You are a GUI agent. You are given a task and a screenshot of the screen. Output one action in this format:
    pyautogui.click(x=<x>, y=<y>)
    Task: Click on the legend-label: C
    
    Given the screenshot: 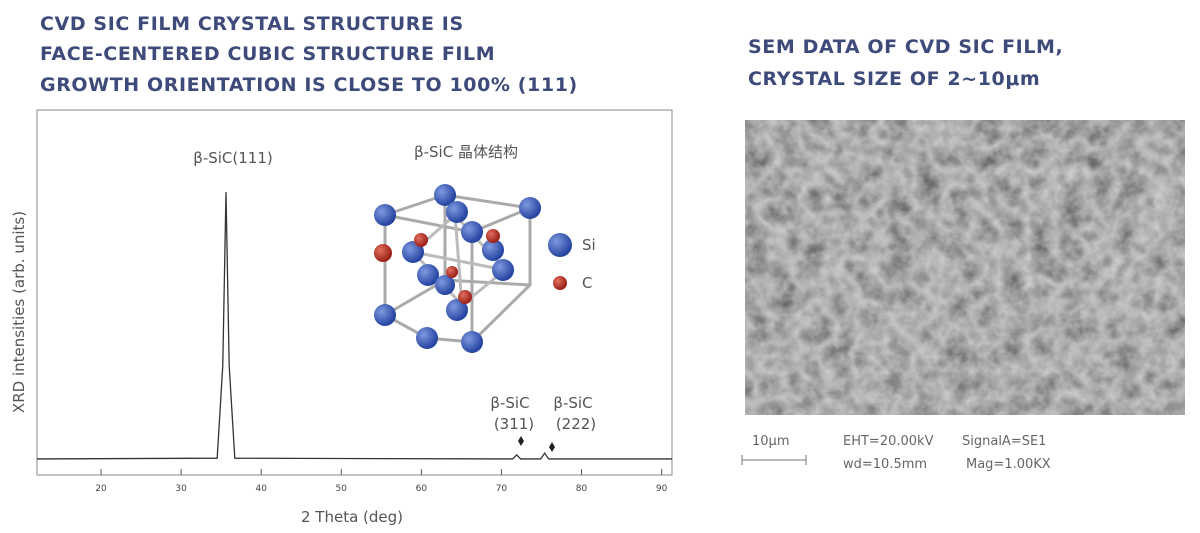 What is the action you would take?
    pyautogui.click(x=587, y=283)
    